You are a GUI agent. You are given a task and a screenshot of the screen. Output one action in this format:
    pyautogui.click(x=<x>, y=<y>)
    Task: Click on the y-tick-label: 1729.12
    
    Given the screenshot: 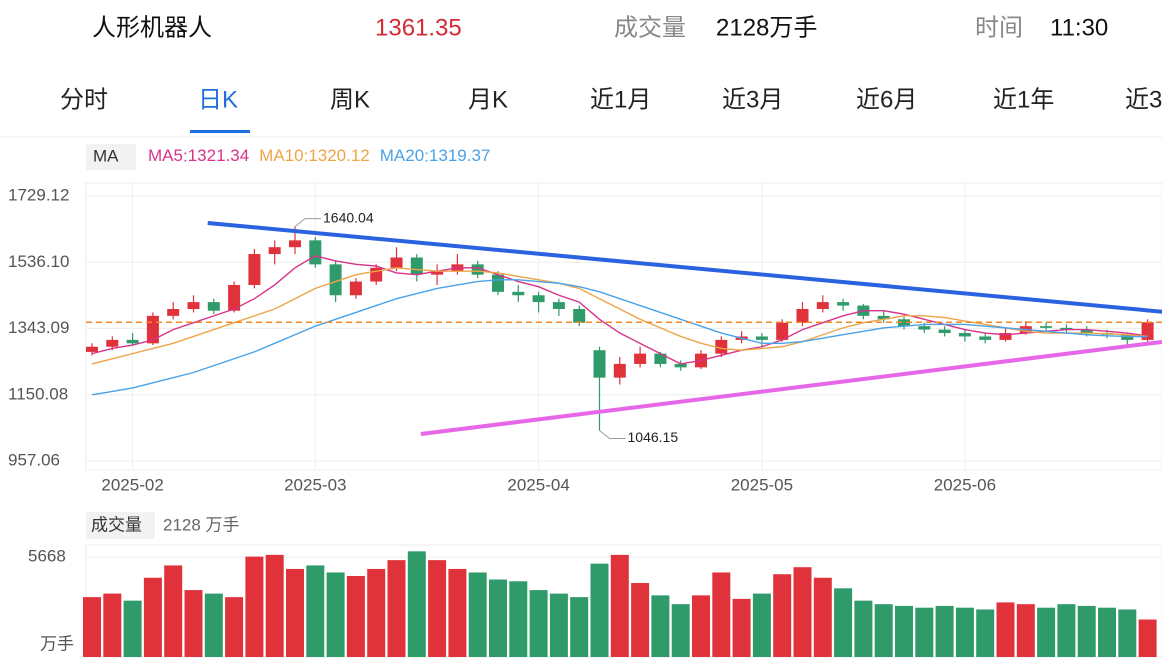 What is the action you would take?
    pyautogui.click(x=38, y=194)
    